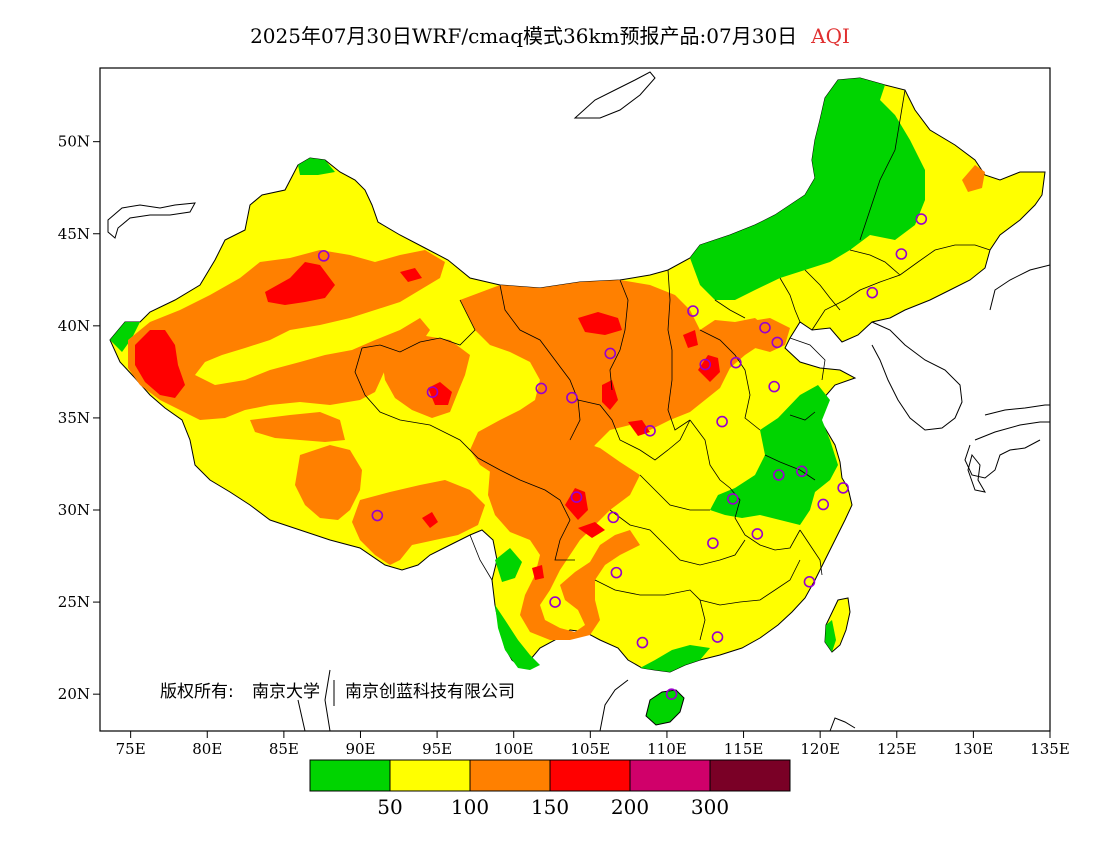  What do you see at coordinates (538, 572) in the screenshot?
I see `aqi-unhealthy-yunnan` at bounding box center [538, 572].